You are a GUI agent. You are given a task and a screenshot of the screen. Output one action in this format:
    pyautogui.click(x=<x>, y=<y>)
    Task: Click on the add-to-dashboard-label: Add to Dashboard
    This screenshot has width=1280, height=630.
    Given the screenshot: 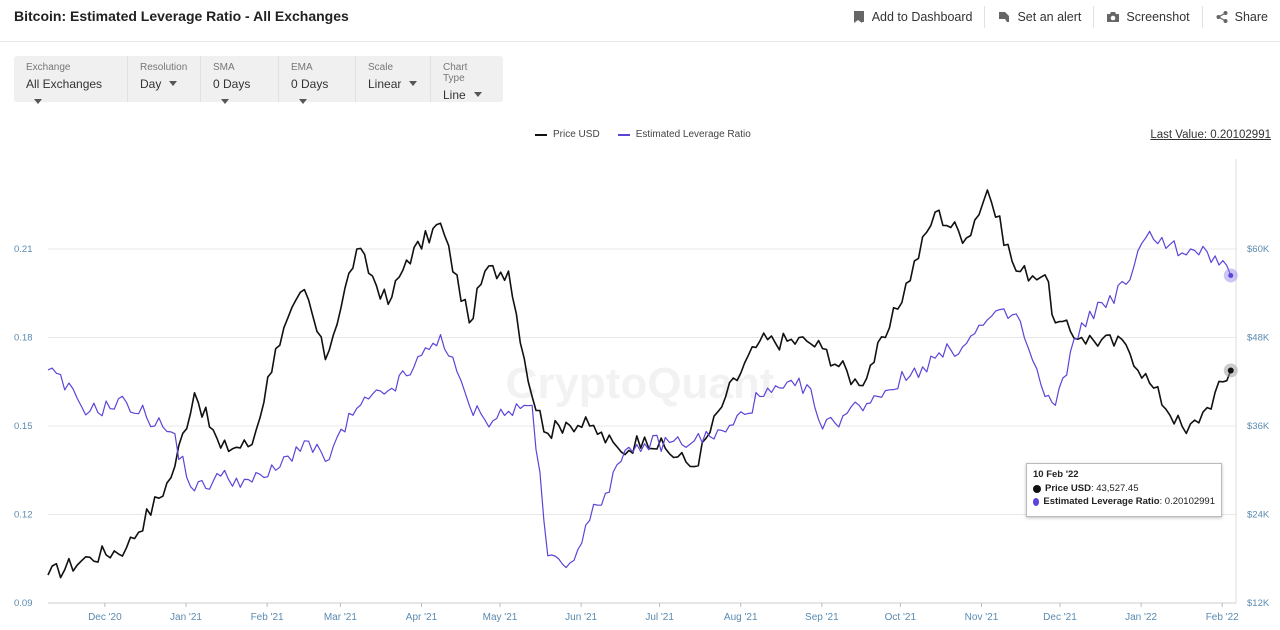 What is the action you would take?
    pyautogui.click(x=922, y=17)
    